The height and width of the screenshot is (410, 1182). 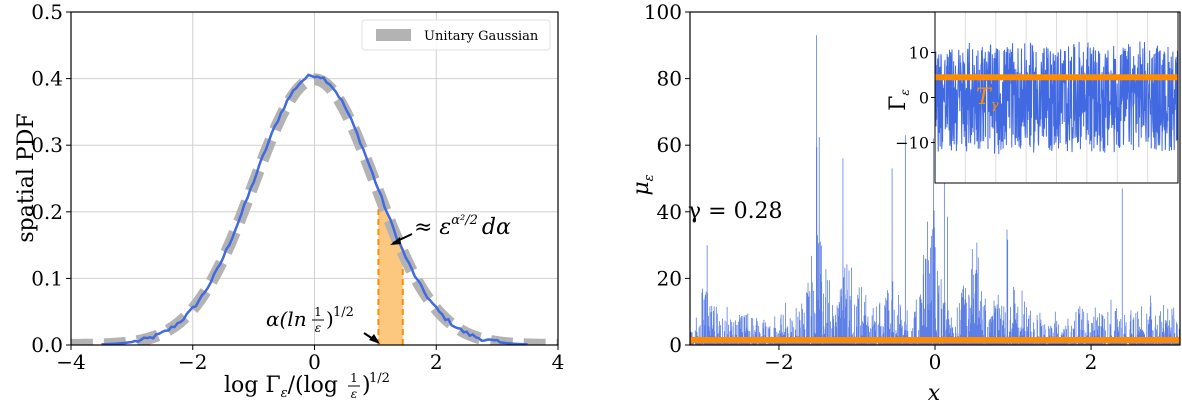 I want to click on svg-text: α(ln, so click(x=286, y=319).